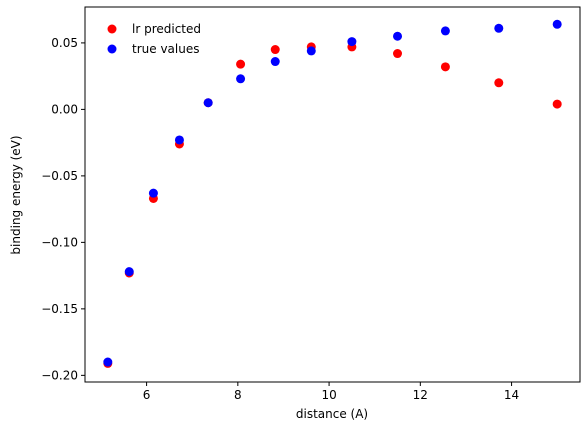 The height and width of the screenshot is (432, 587). What do you see at coordinates (166, 29) in the screenshot?
I see `legend-entry-label: lr predicted` at bounding box center [166, 29].